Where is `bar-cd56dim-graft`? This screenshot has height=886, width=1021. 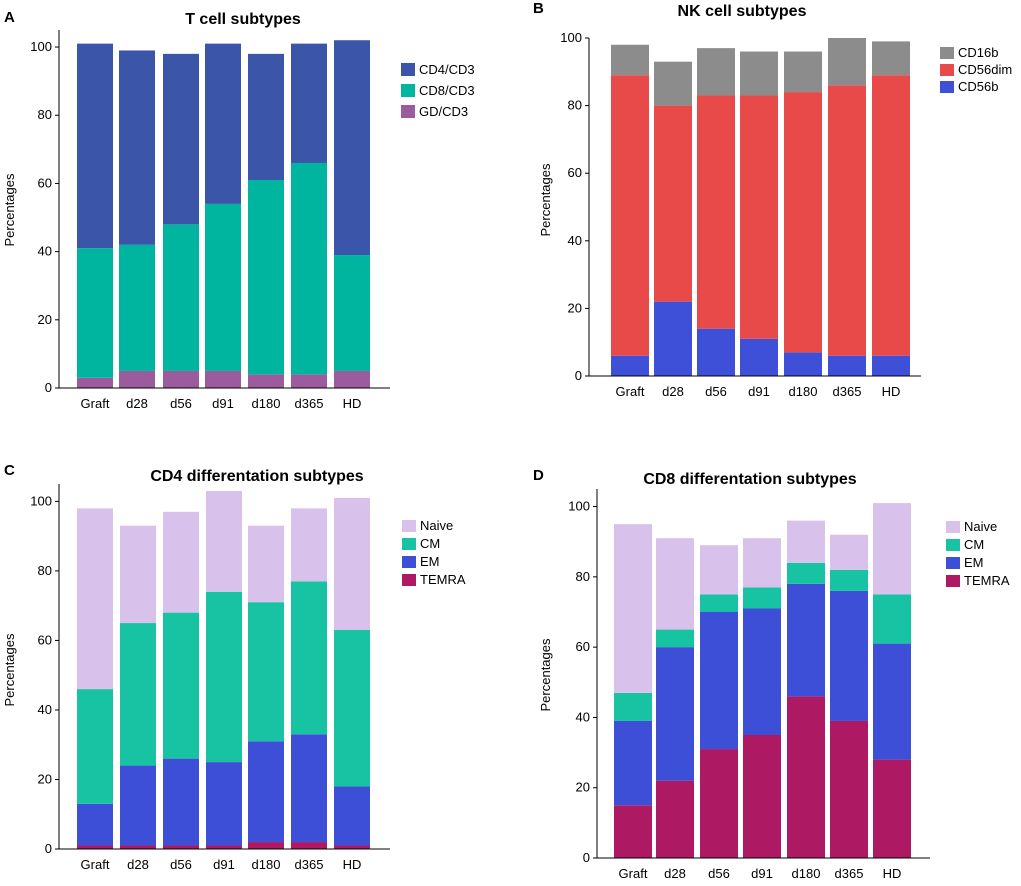
bar-cd56dim-graft is located at coordinates (630, 215).